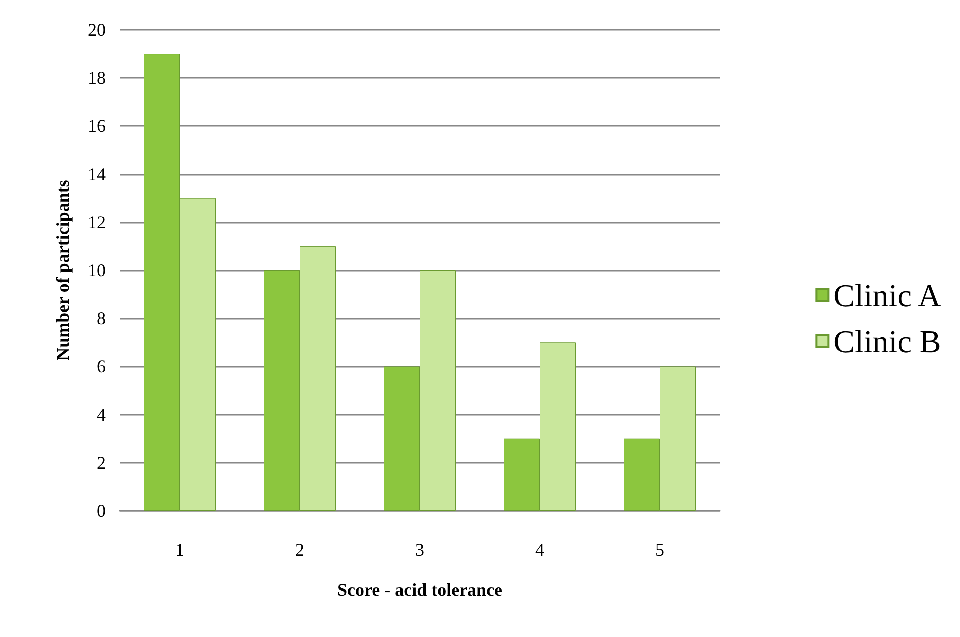 The image size is (960, 637). I want to click on x-tick-label: 3, so click(420, 550).